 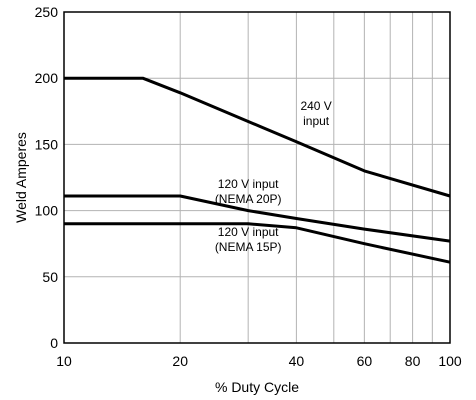 I want to click on series-annotation: 120 V input (NEMA 15P), so click(x=248, y=239).